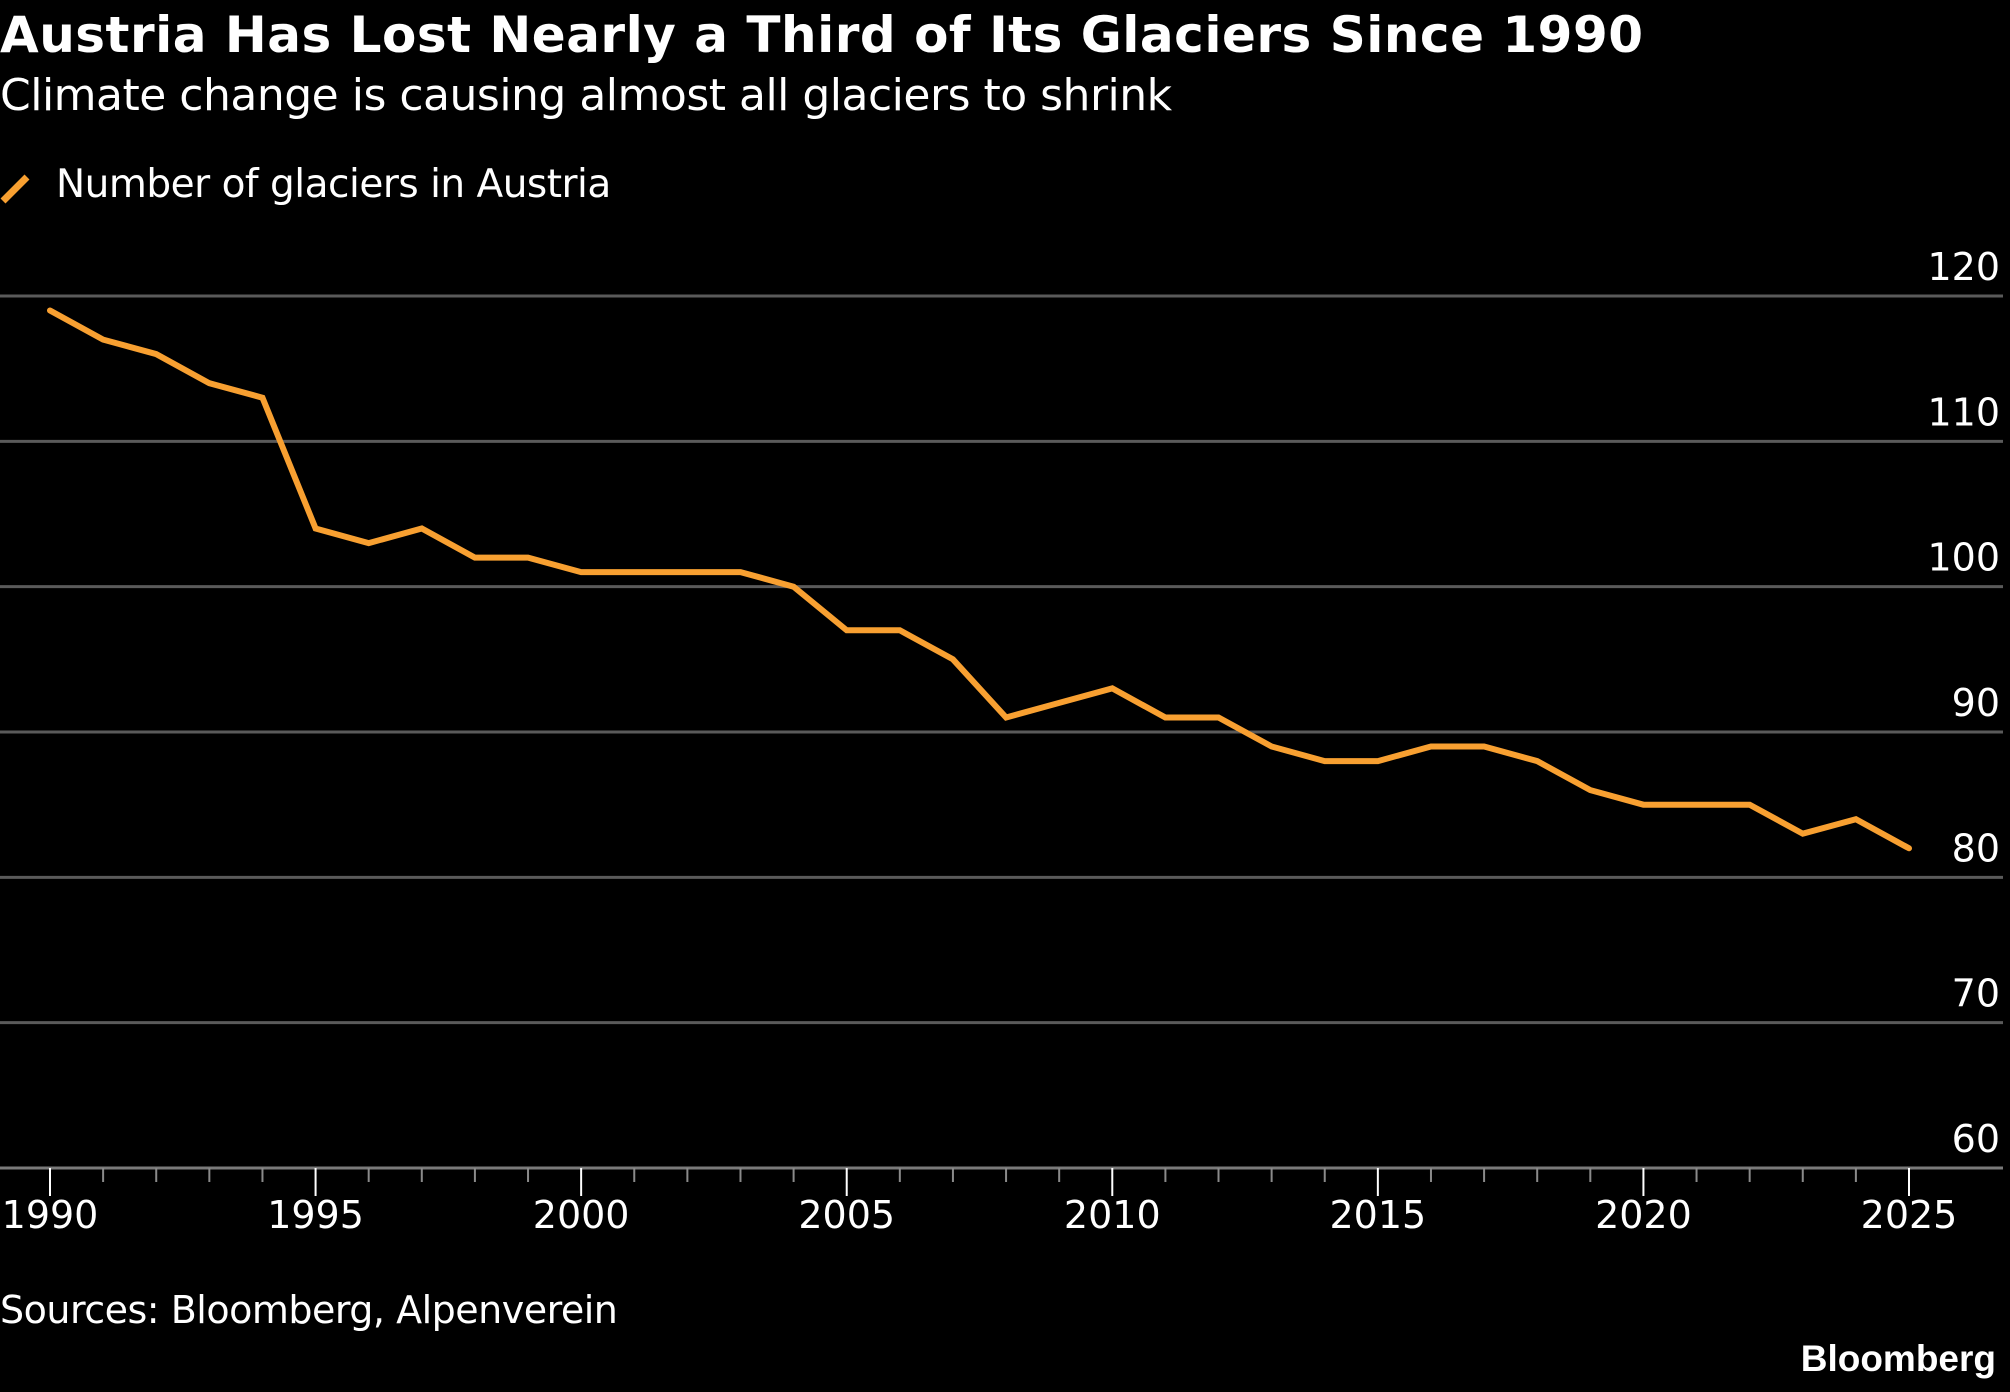  What do you see at coordinates (333, 184) in the screenshot?
I see `legend-label: Number of glaciers in Austria` at bounding box center [333, 184].